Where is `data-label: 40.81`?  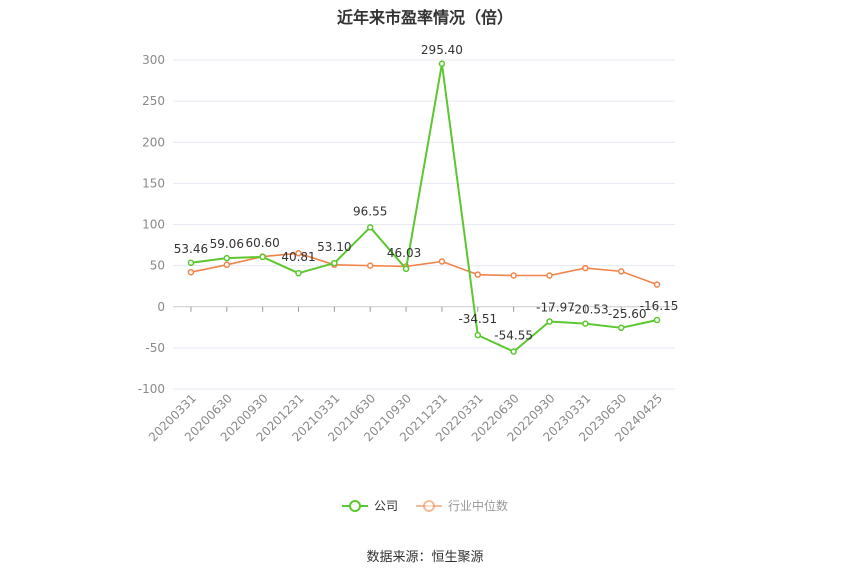
data-label: 40.81 is located at coordinates (298, 257).